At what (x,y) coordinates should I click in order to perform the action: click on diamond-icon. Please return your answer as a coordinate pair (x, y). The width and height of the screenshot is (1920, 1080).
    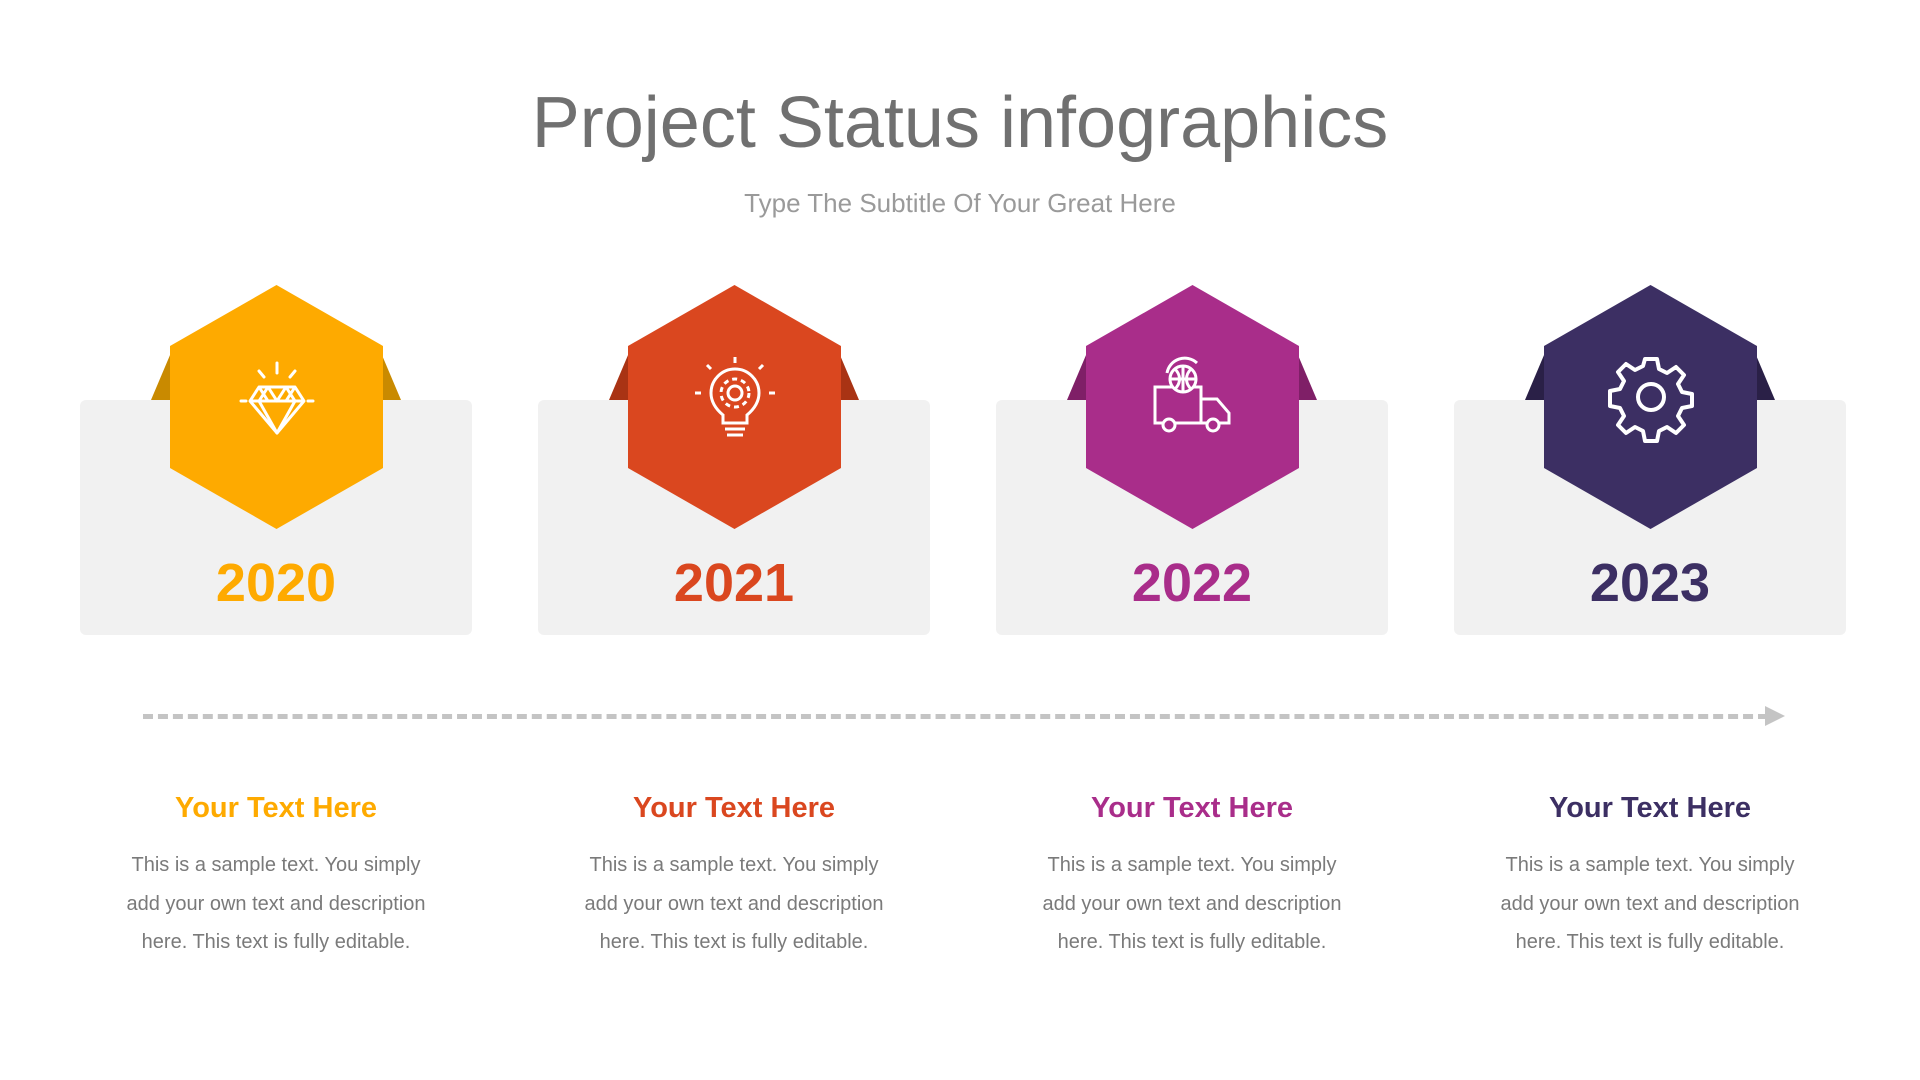
    Looking at the image, I should click on (276, 398).